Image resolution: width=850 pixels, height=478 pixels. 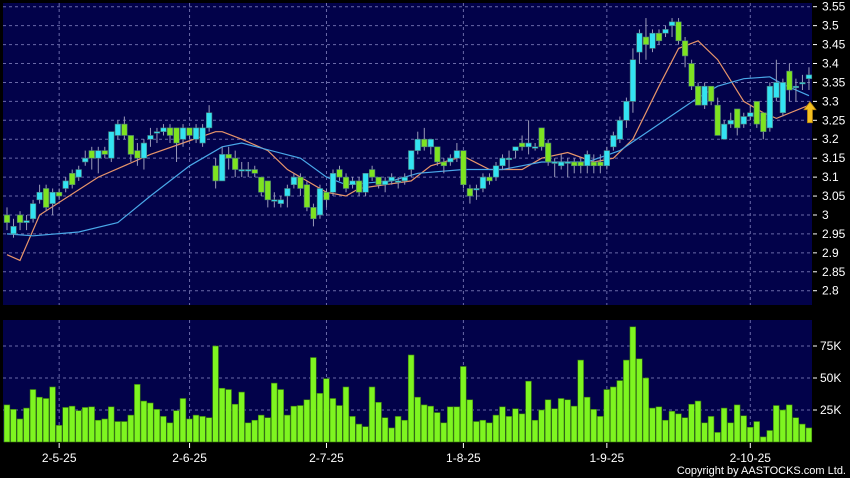 I want to click on price-tick-label: 2.85, so click(x=834, y=272).